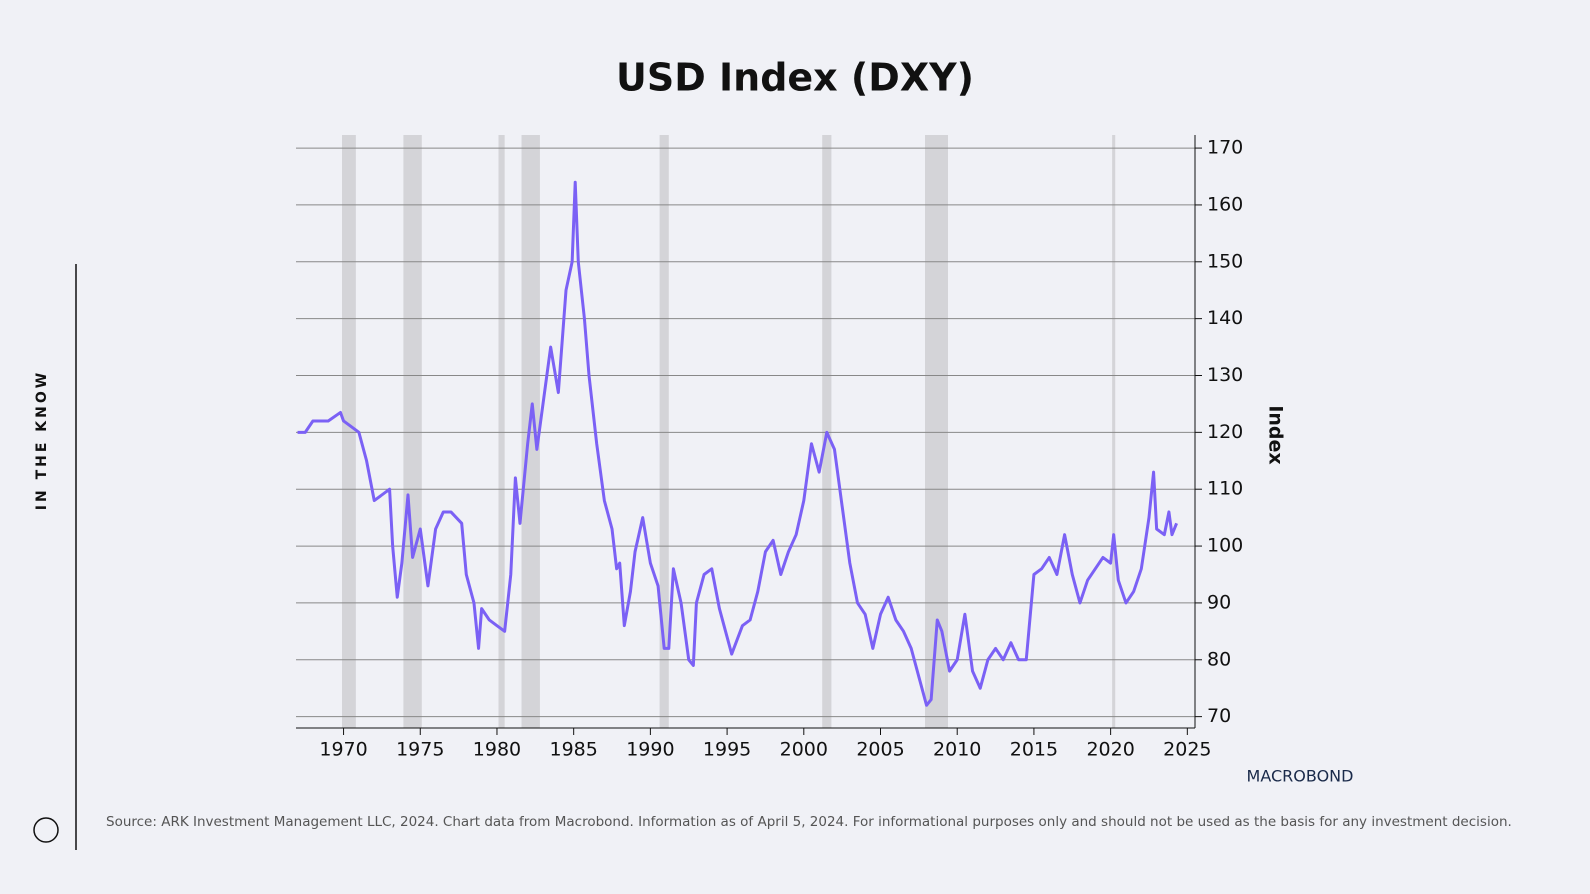 This screenshot has width=1590, height=894. Describe the element at coordinates (957, 750) in the screenshot. I see `x-tick-label: 2010` at that location.